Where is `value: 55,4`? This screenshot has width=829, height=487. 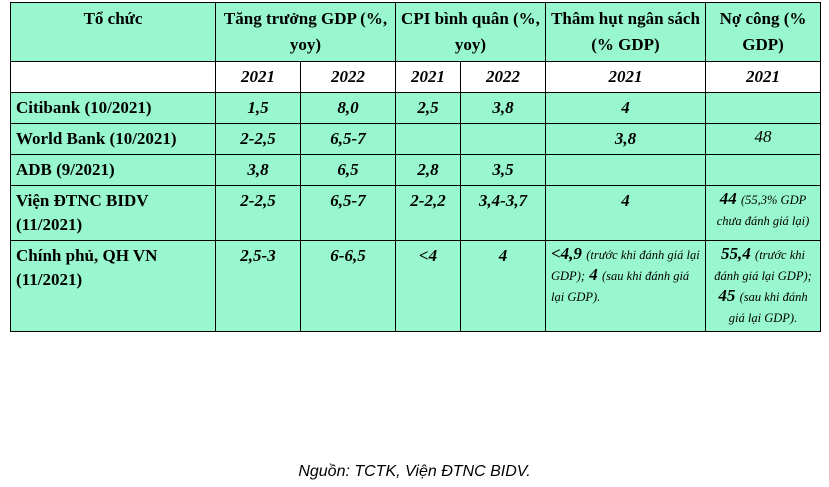
value: 55,4 is located at coordinates (736, 253).